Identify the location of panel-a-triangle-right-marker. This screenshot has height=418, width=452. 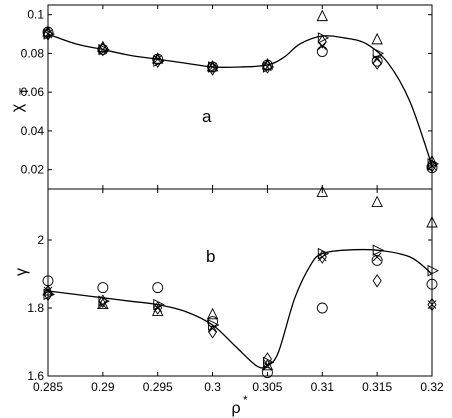
(378, 53).